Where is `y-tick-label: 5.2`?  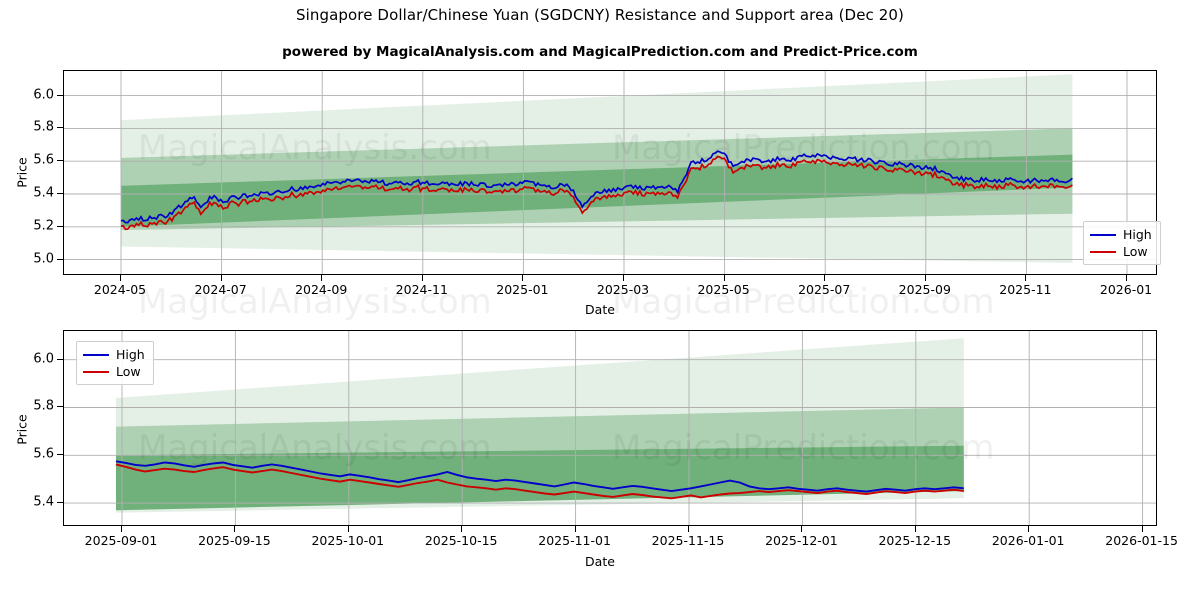 y-tick-label: 5.2 is located at coordinates (43, 226).